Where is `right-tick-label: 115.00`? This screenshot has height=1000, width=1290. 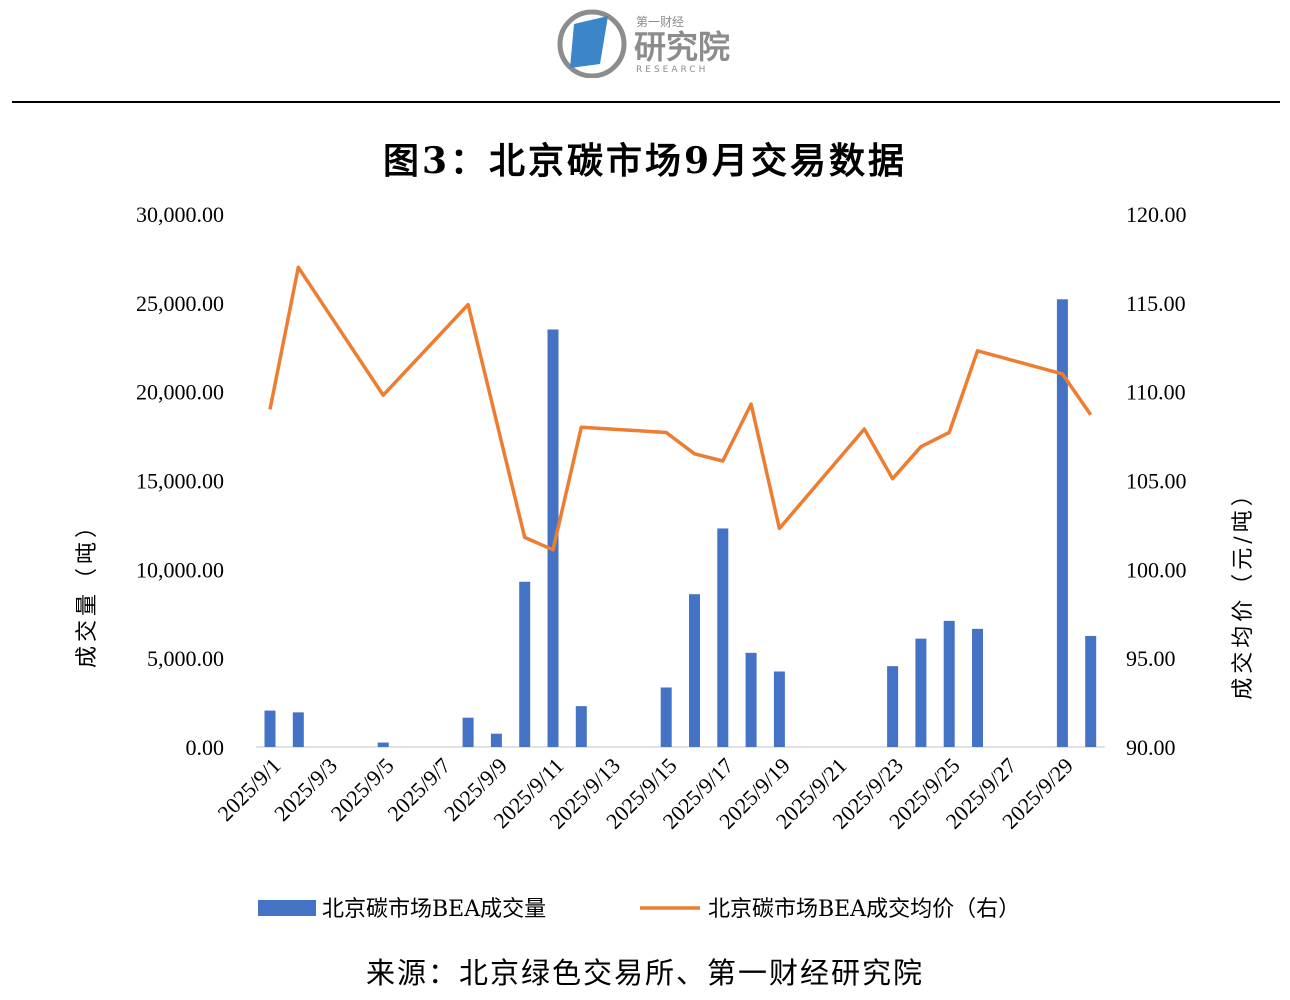 right-tick-label: 115.00 is located at coordinates (1156, 303).